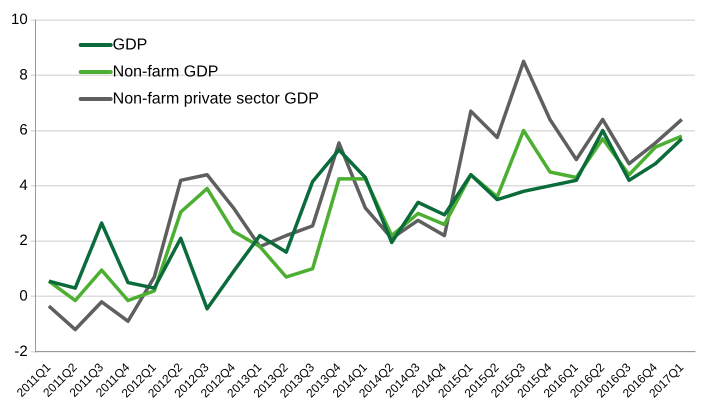  What do you see at coordinates (23, 75) in the screenshot?
I see `y-tick-label: 8` at bounding box center [23, 75].